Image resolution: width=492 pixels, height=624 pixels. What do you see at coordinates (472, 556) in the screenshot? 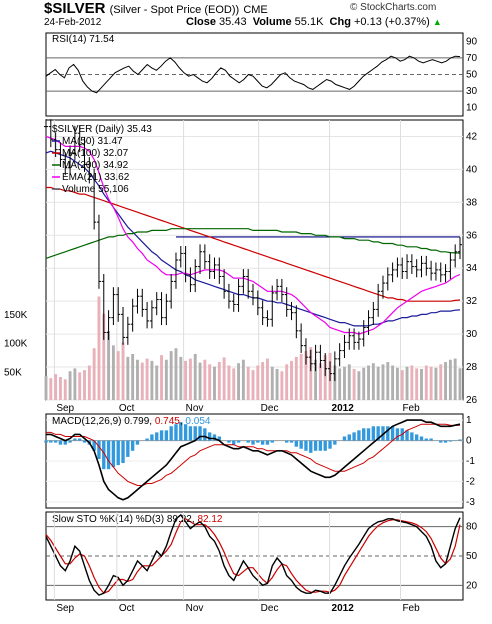
I see `sto-y-tick: 50` at bounding box center [472, 556].